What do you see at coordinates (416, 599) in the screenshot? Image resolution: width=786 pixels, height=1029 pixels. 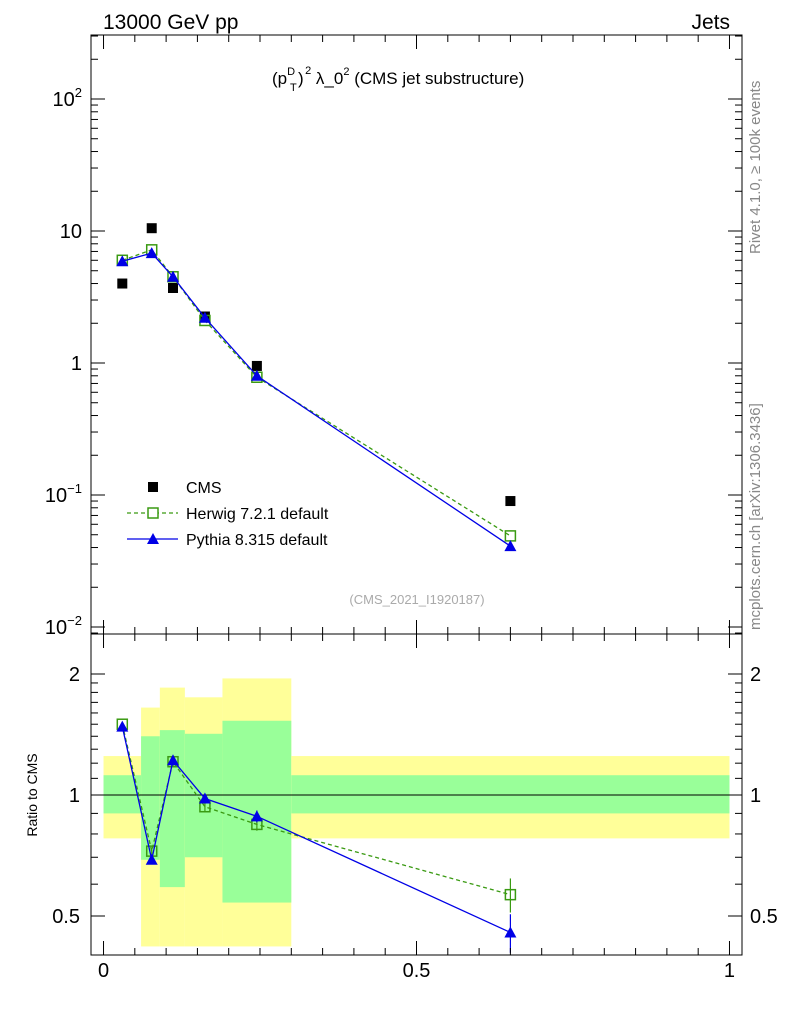 I see `analysis-watermark: (CMS_2021_I1920187)` at bounding box center [416, 599].